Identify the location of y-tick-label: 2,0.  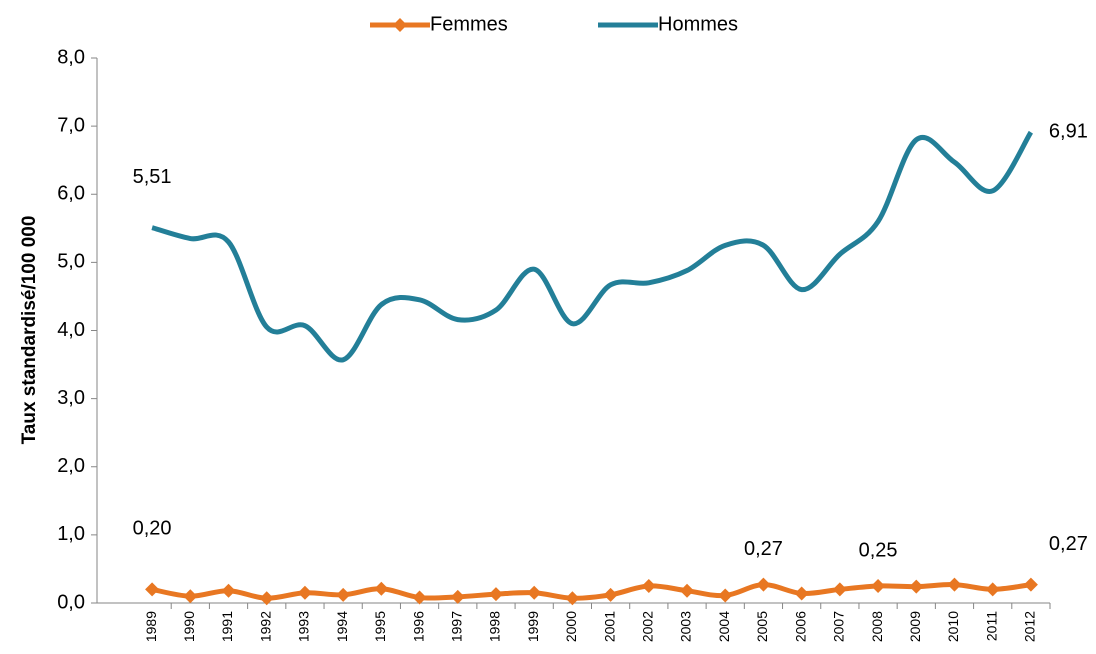
(71, 466).